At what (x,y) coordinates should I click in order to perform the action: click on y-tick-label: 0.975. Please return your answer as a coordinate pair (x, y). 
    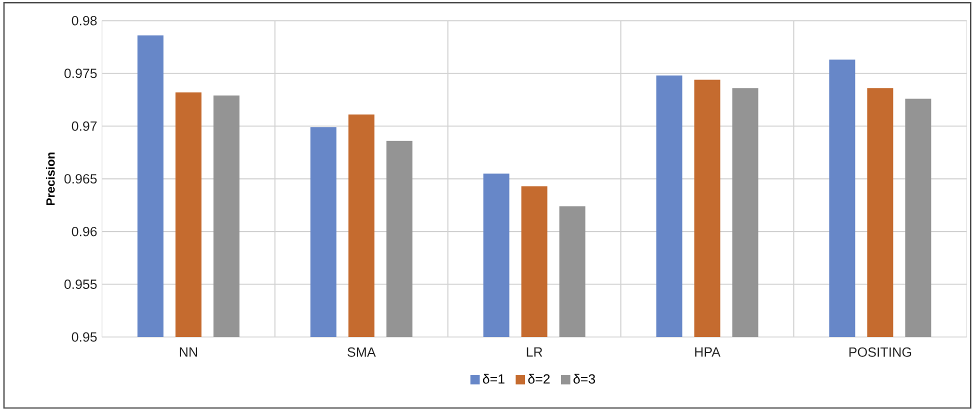
    Looking at the image, I should click on (80, 73).